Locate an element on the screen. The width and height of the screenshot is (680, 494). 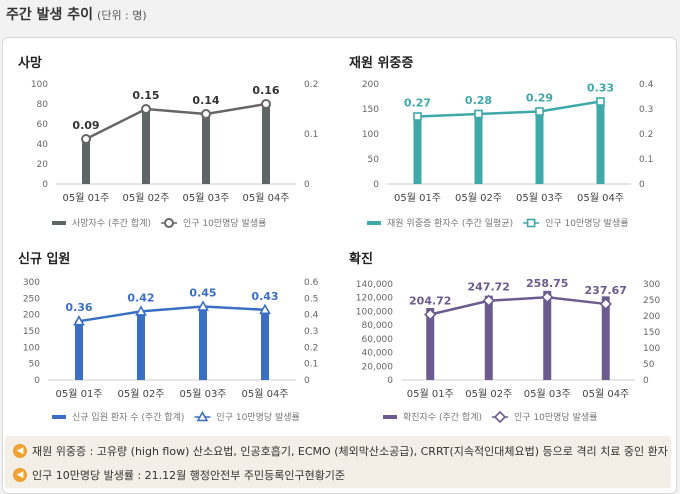
chart-title: 확진 is located at coordinates (361, 259).